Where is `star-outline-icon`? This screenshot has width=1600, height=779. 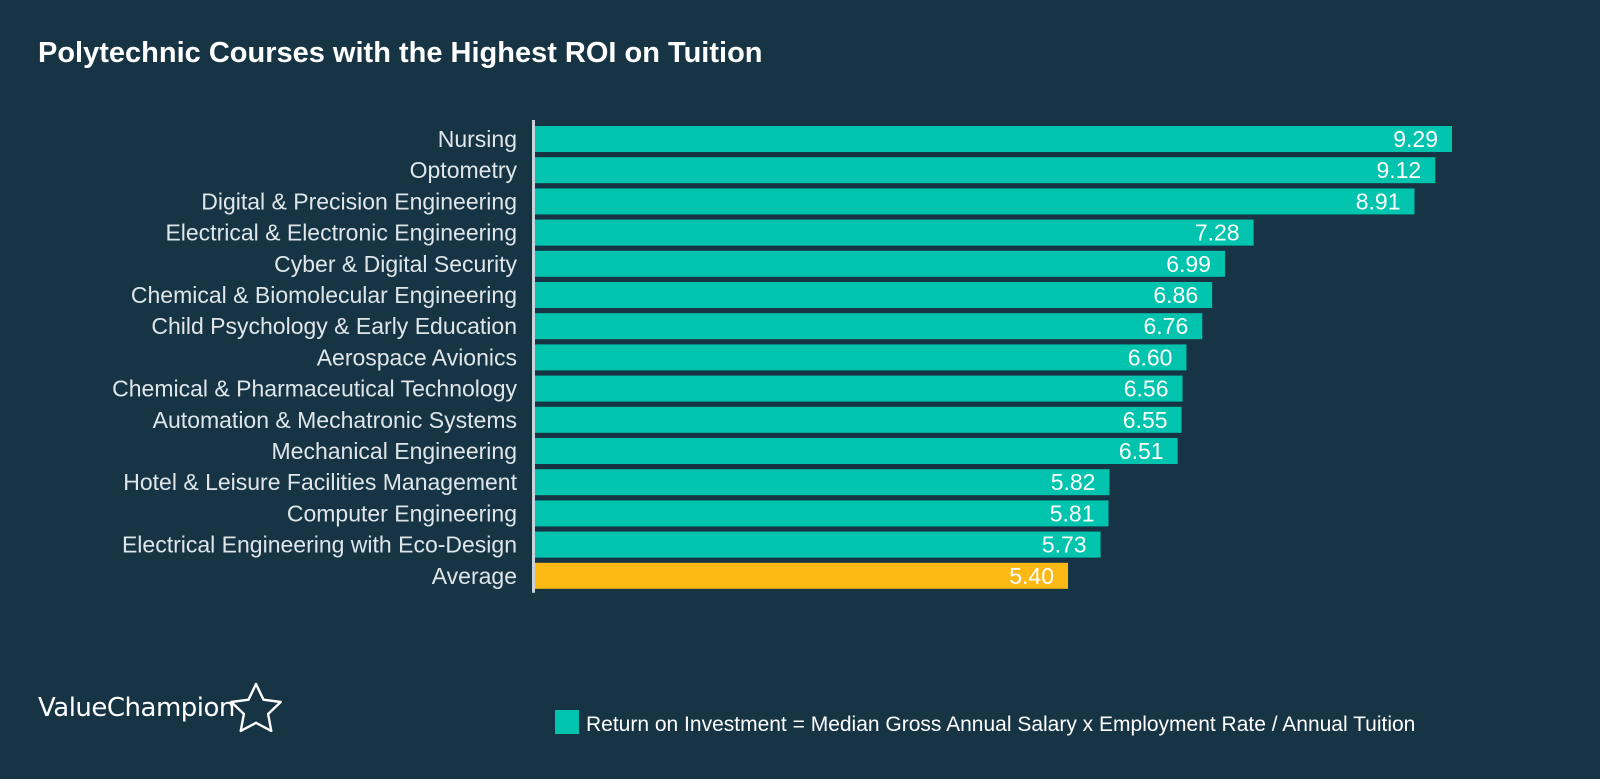 star-outline-icon is located at coordinates (256, 707).